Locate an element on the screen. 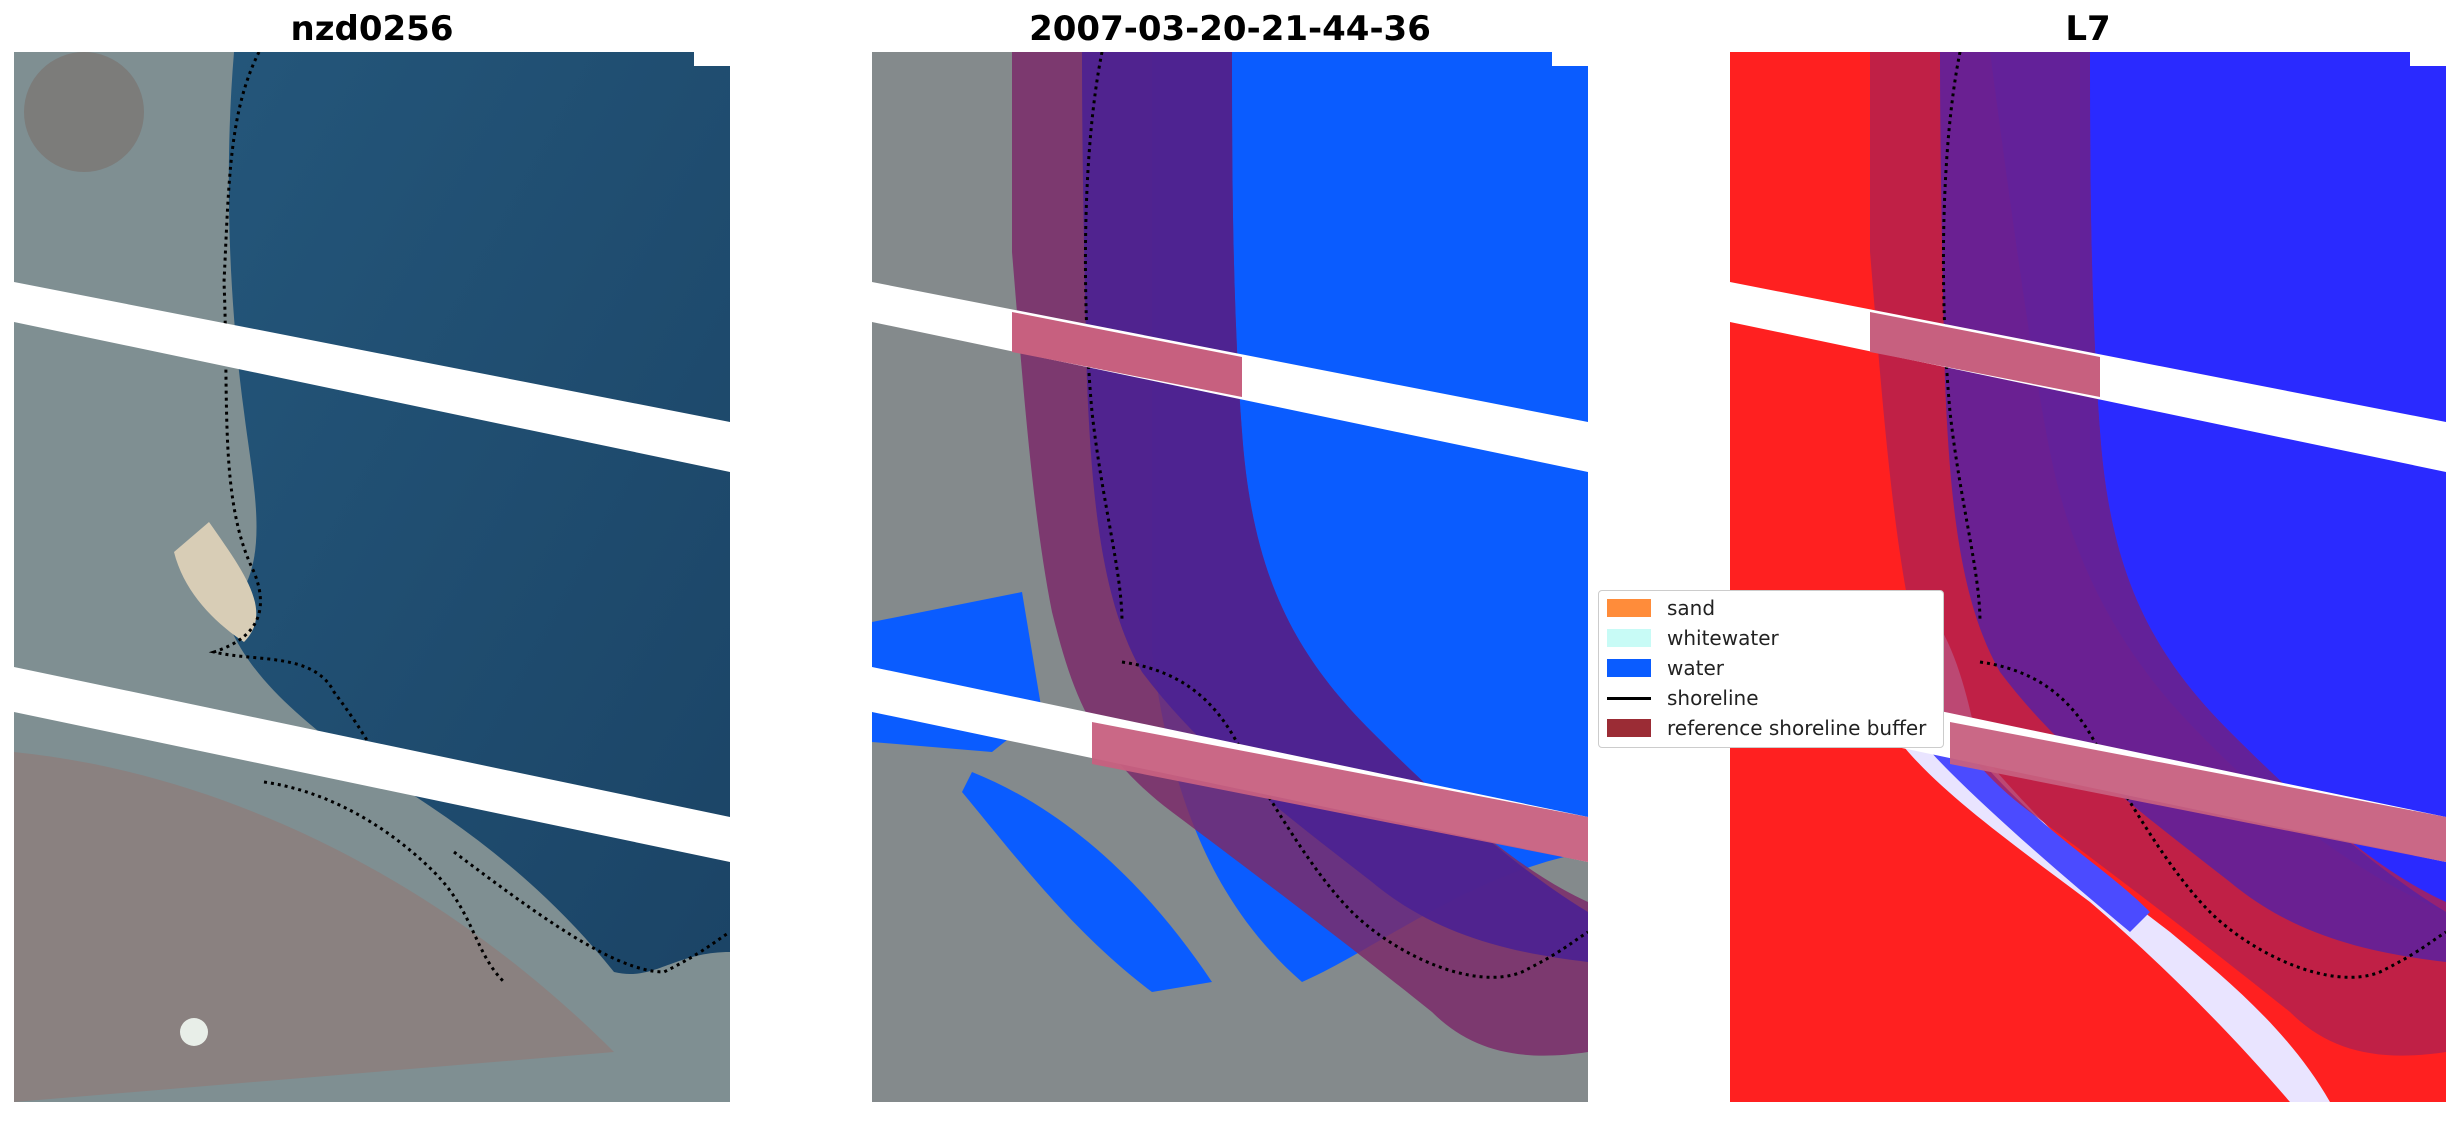  legend-label: whitewater is located at coordinates (1723, 638).